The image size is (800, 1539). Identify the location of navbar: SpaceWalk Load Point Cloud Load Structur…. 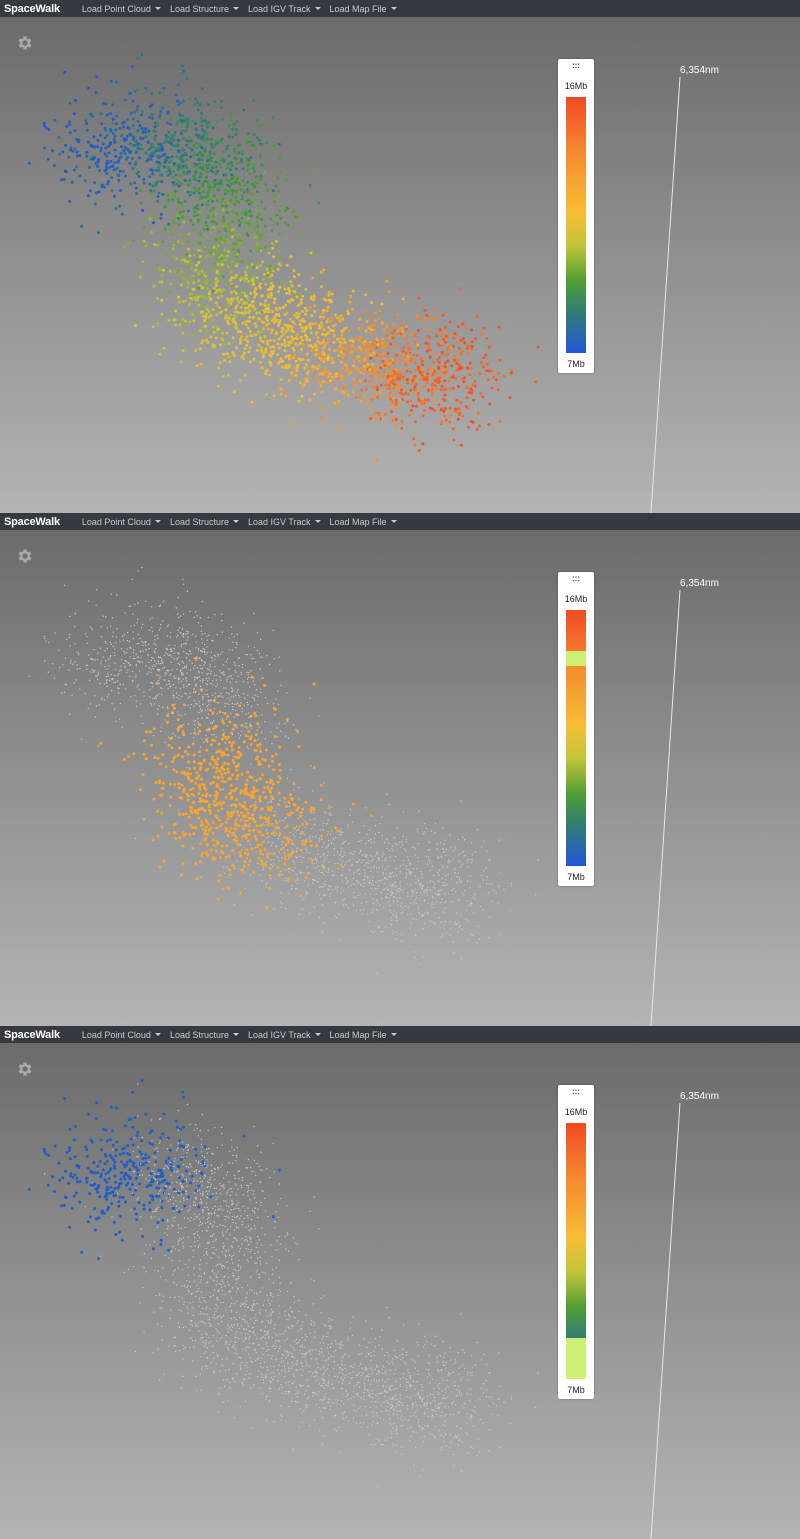
(400, 521).